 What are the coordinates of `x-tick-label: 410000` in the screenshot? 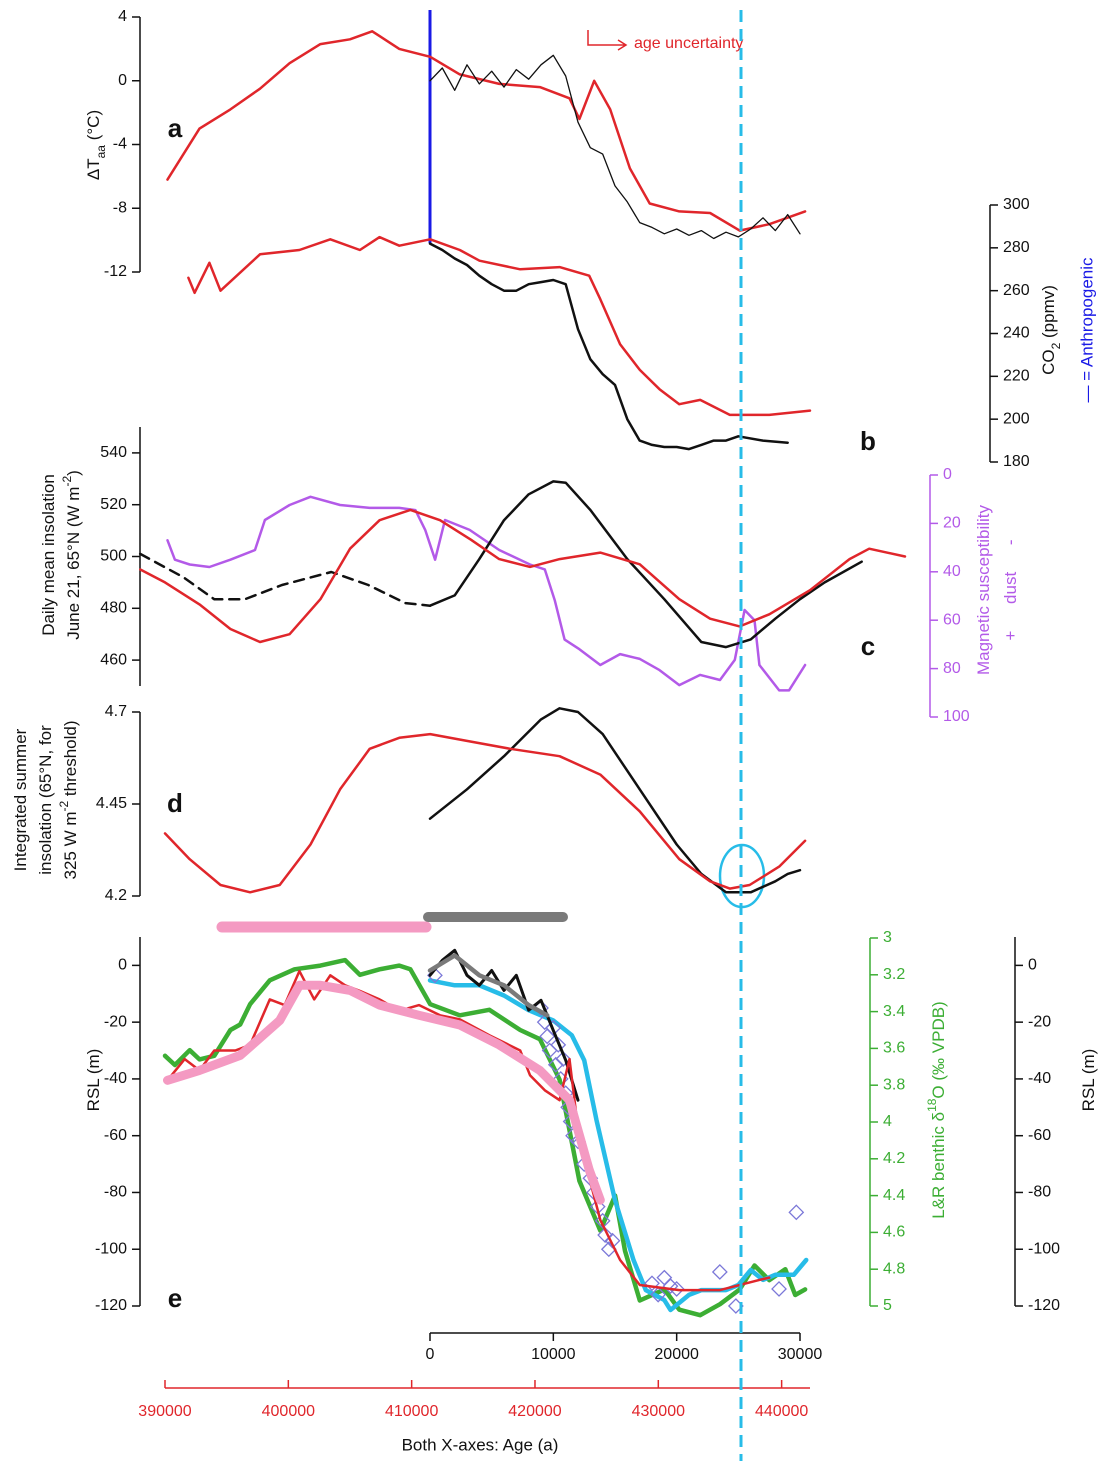 It's located at (411, 1411).